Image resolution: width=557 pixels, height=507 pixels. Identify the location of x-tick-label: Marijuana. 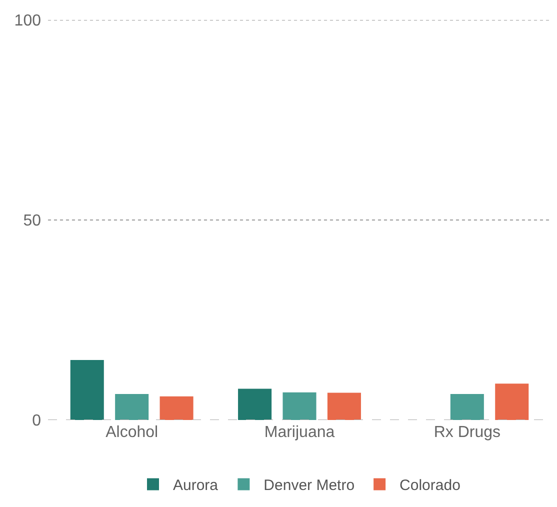
(299, 432).